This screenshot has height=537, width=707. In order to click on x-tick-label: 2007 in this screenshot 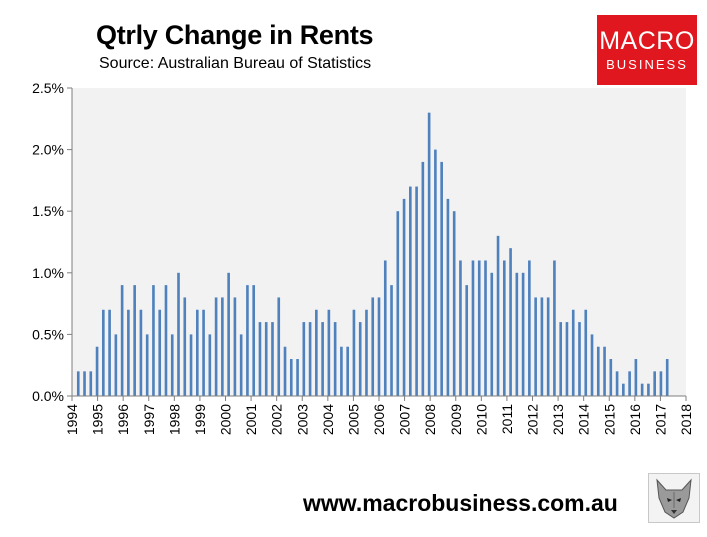, I will do `click(405, 419)`.